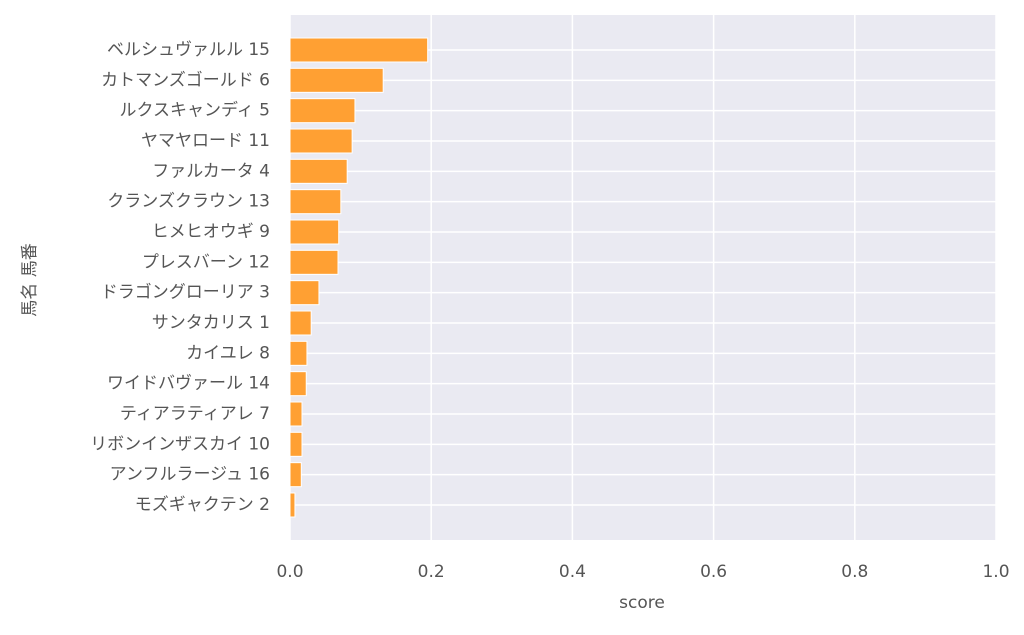 Image resolution: width=1024 pixels, height=635 pixels. Describe the element at coordinates (188, 384) in the screenshot. I see `y-tick-label: ワイドバヴァール 14` at that location.